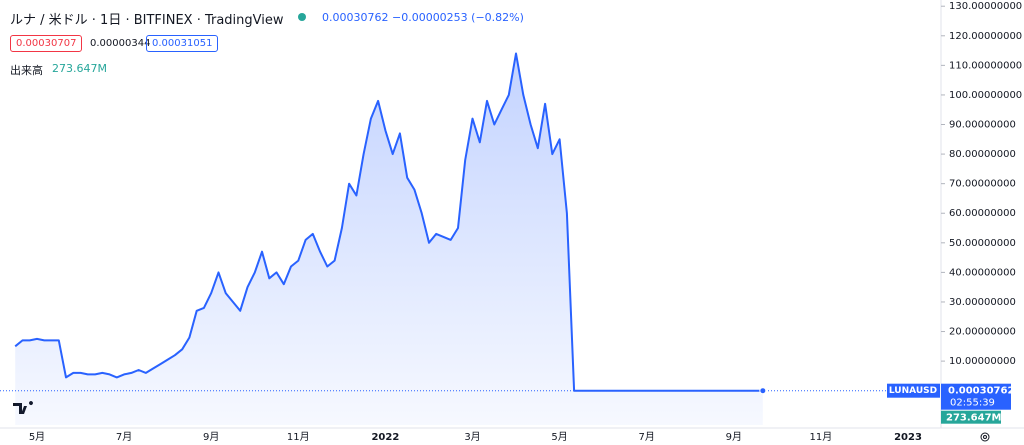 The height and width of the screenshot is (445, 1024). Describe the element at coordinates (182, 43) in the screenshot. I see `ask-box: 0.00031051` at that location.